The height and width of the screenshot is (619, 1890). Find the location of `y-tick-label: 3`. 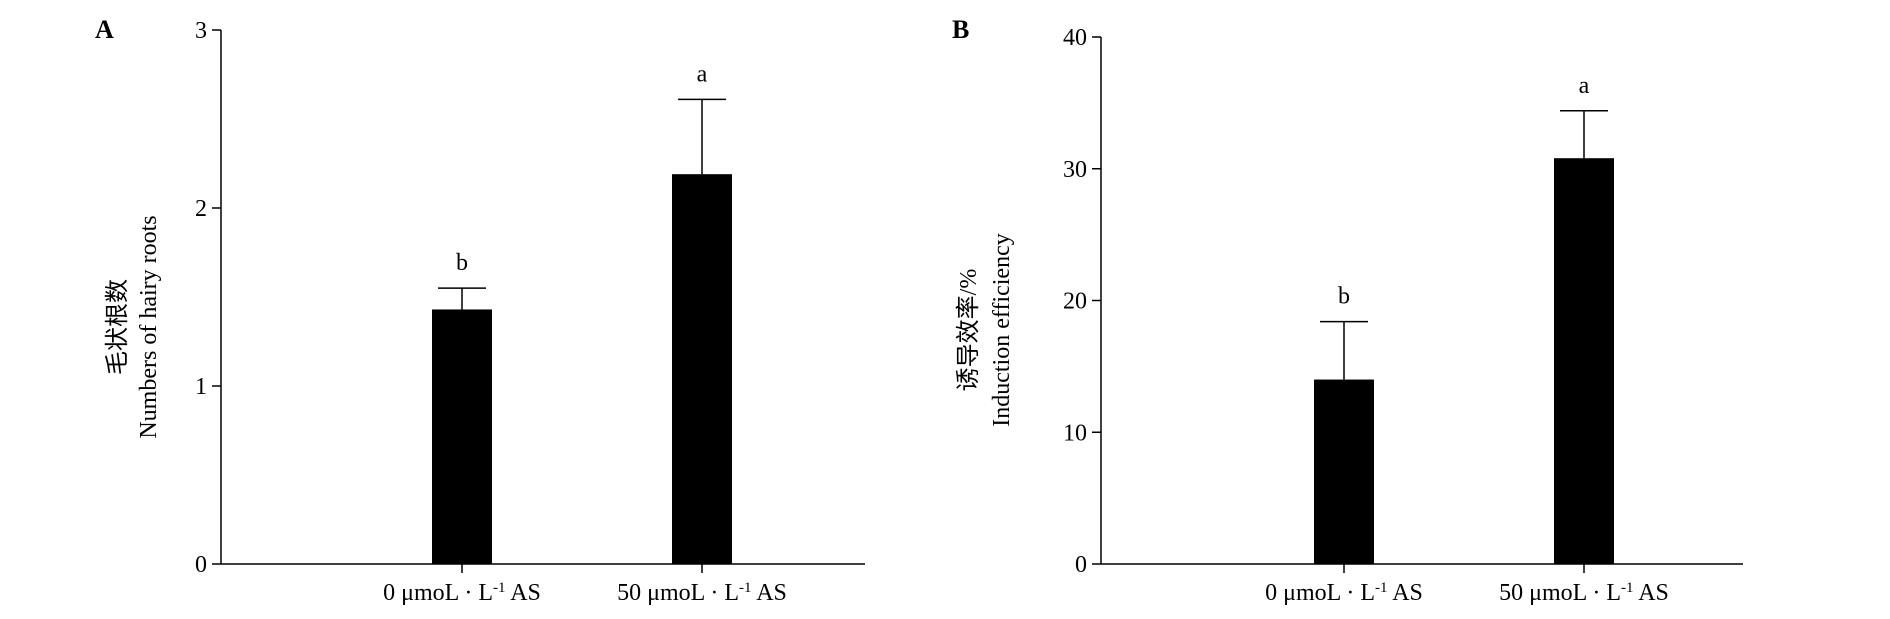

y-tick-label: 3 is located at coordinates (201, 31).